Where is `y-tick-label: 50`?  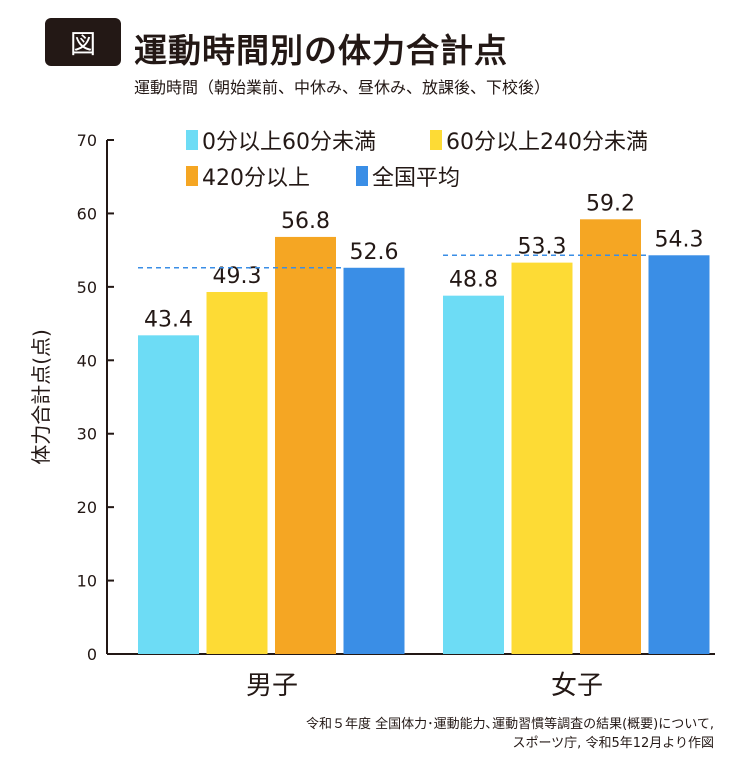
y-tick-label: 50 is located at coordinates (87, 287).